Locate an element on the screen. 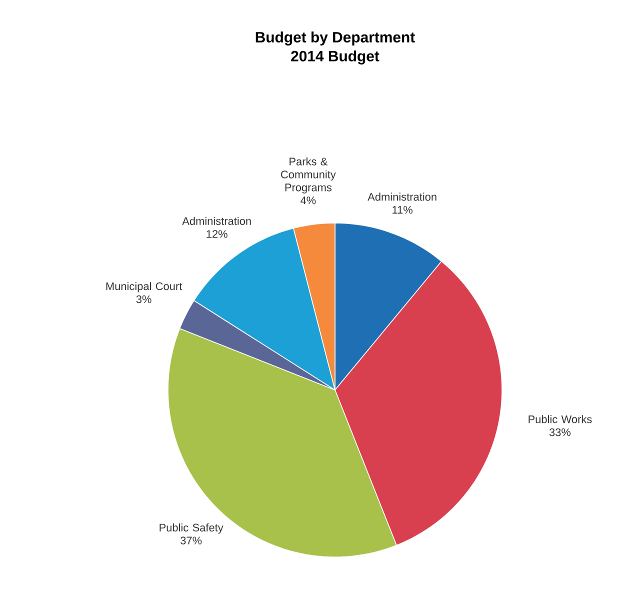 The width and height of the screenshot is (643, 610). chart-title: Budget by Department is located at coordinates (335, 39).